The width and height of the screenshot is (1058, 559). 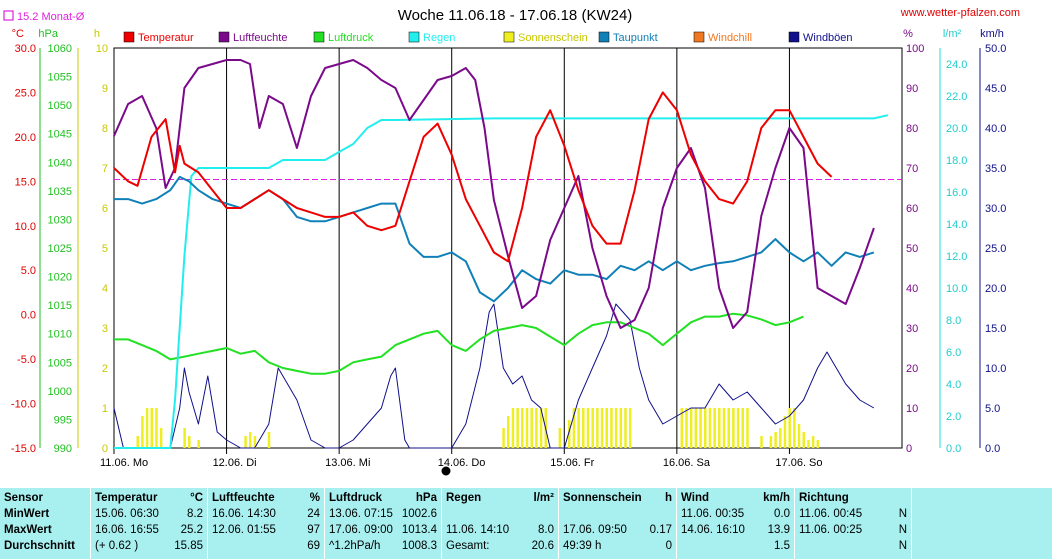 What do you see at coordinates (260, 38) in the screenshot?
I see `legend-label: Luftfeuchte` at bounding box center [260, 38].